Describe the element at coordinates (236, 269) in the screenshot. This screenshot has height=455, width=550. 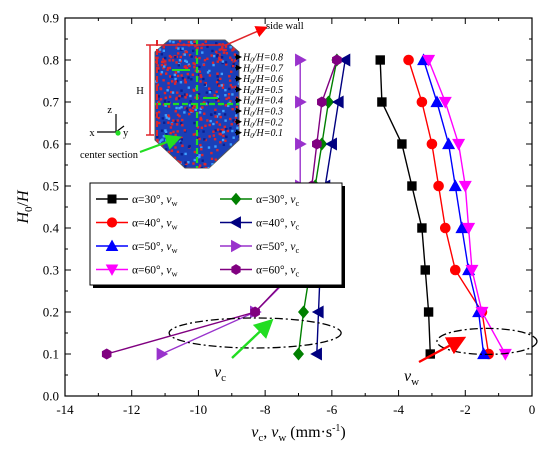
I see `legend-marker` at that location.